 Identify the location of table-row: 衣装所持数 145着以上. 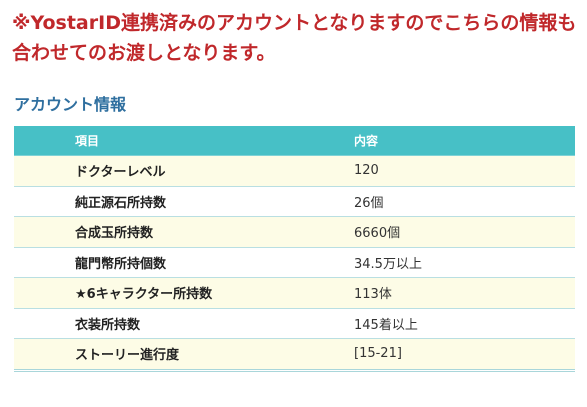
(294, 323).